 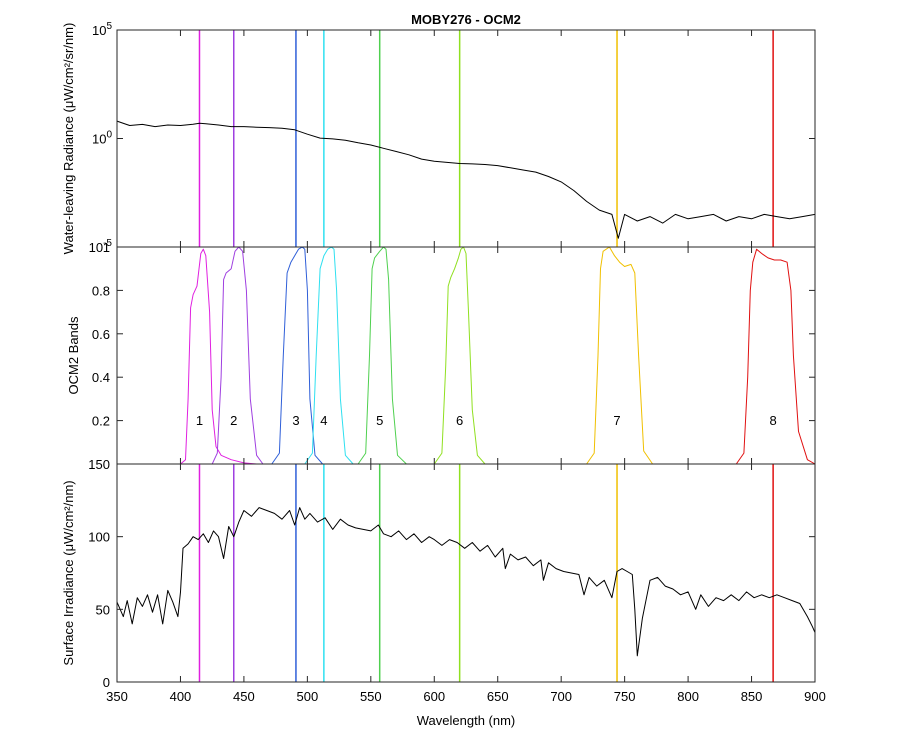 What do you see at coordinates (99, 464) in the screenshot?
I see `y-tick-label: 150` at bounding box center [99, 464].